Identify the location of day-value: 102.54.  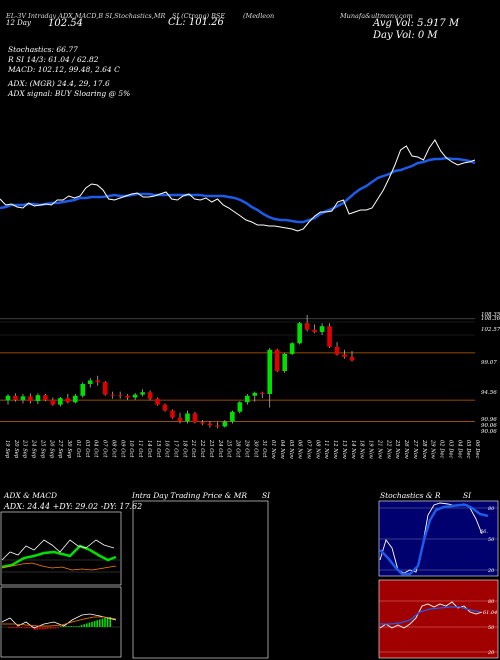
(65, 23).